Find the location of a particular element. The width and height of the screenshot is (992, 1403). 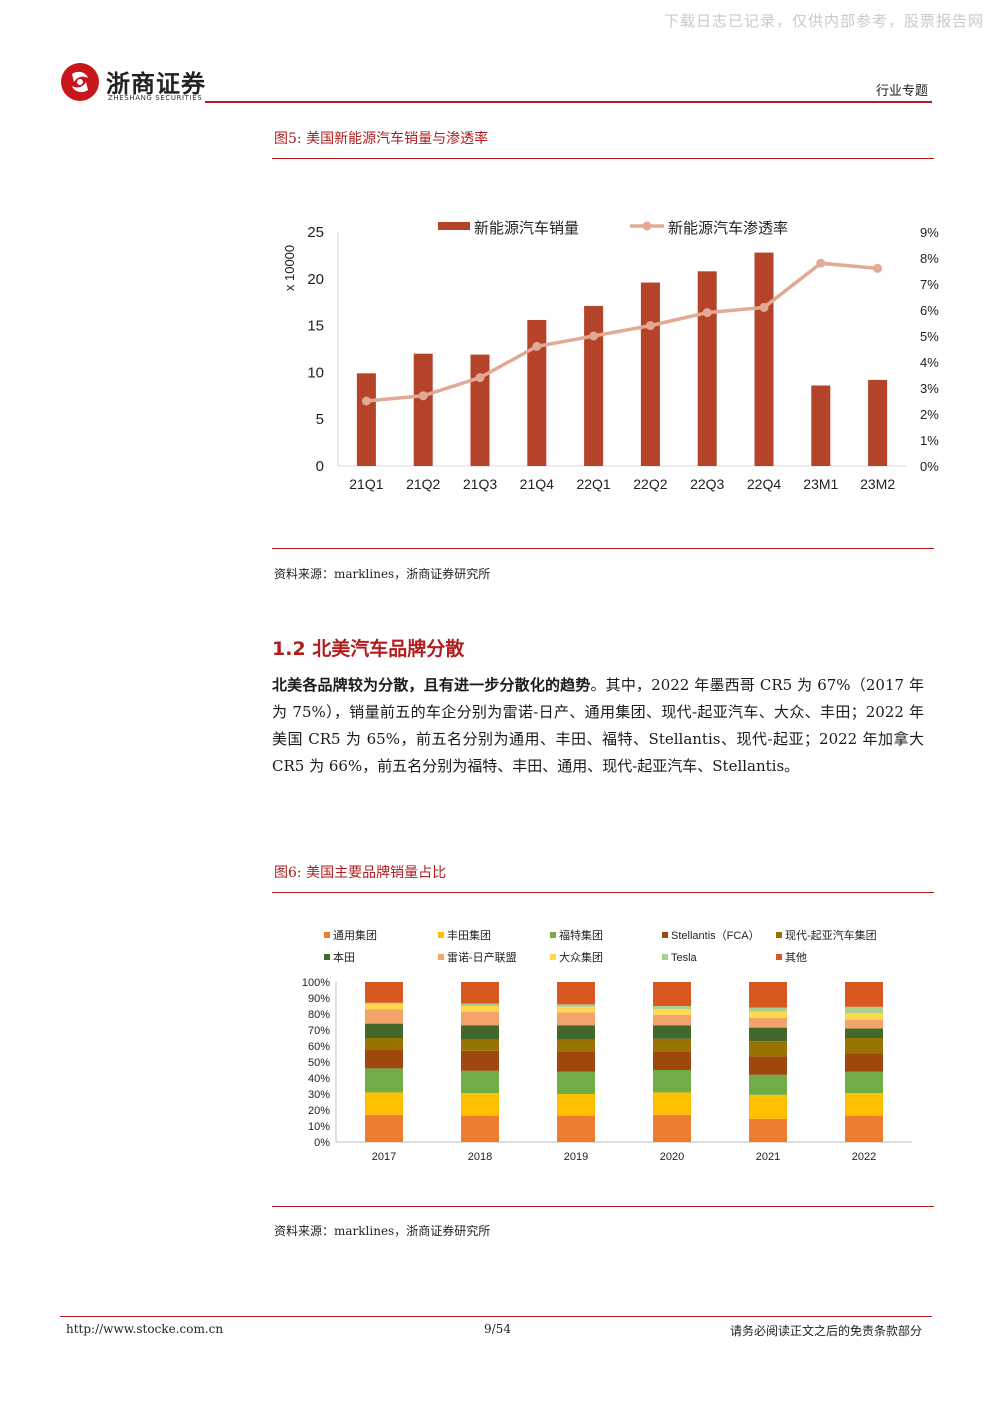

x-tick-label: 21Q3 is located at coordinates (480, 484).